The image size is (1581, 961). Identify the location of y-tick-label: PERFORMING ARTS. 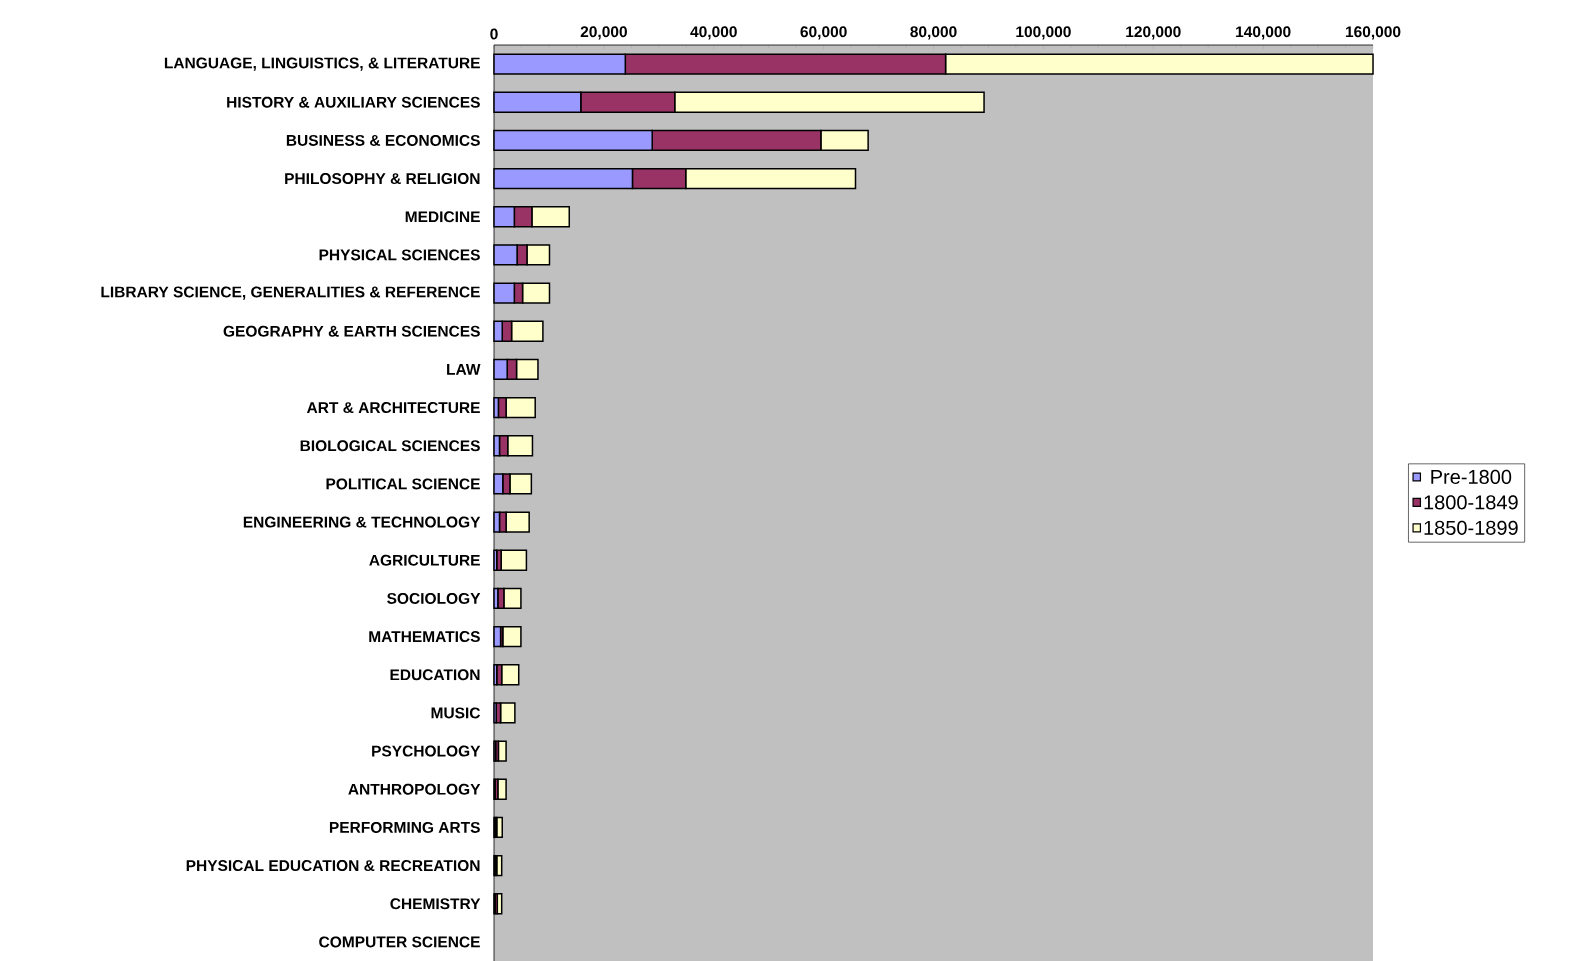
(404, 827).